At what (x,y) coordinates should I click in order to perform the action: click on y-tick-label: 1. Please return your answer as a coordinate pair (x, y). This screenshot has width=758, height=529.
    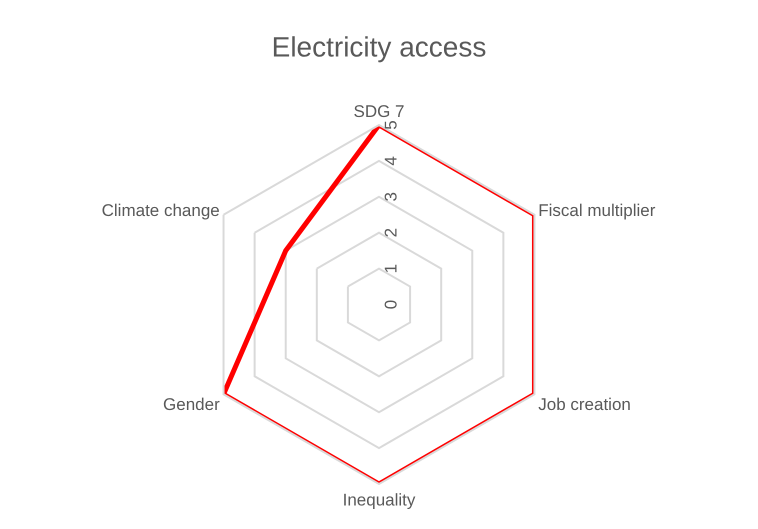
    Looking at the image, I should click on (391, 269).